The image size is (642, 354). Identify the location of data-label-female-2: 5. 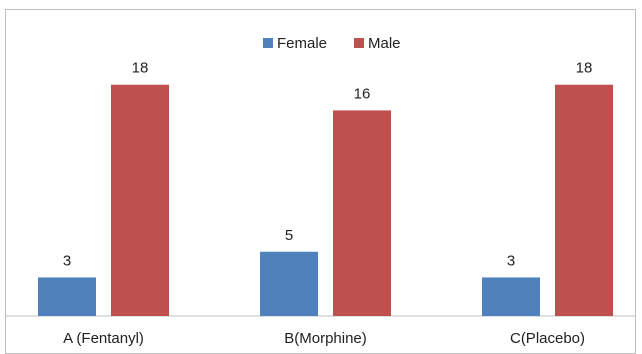
(289, 235).